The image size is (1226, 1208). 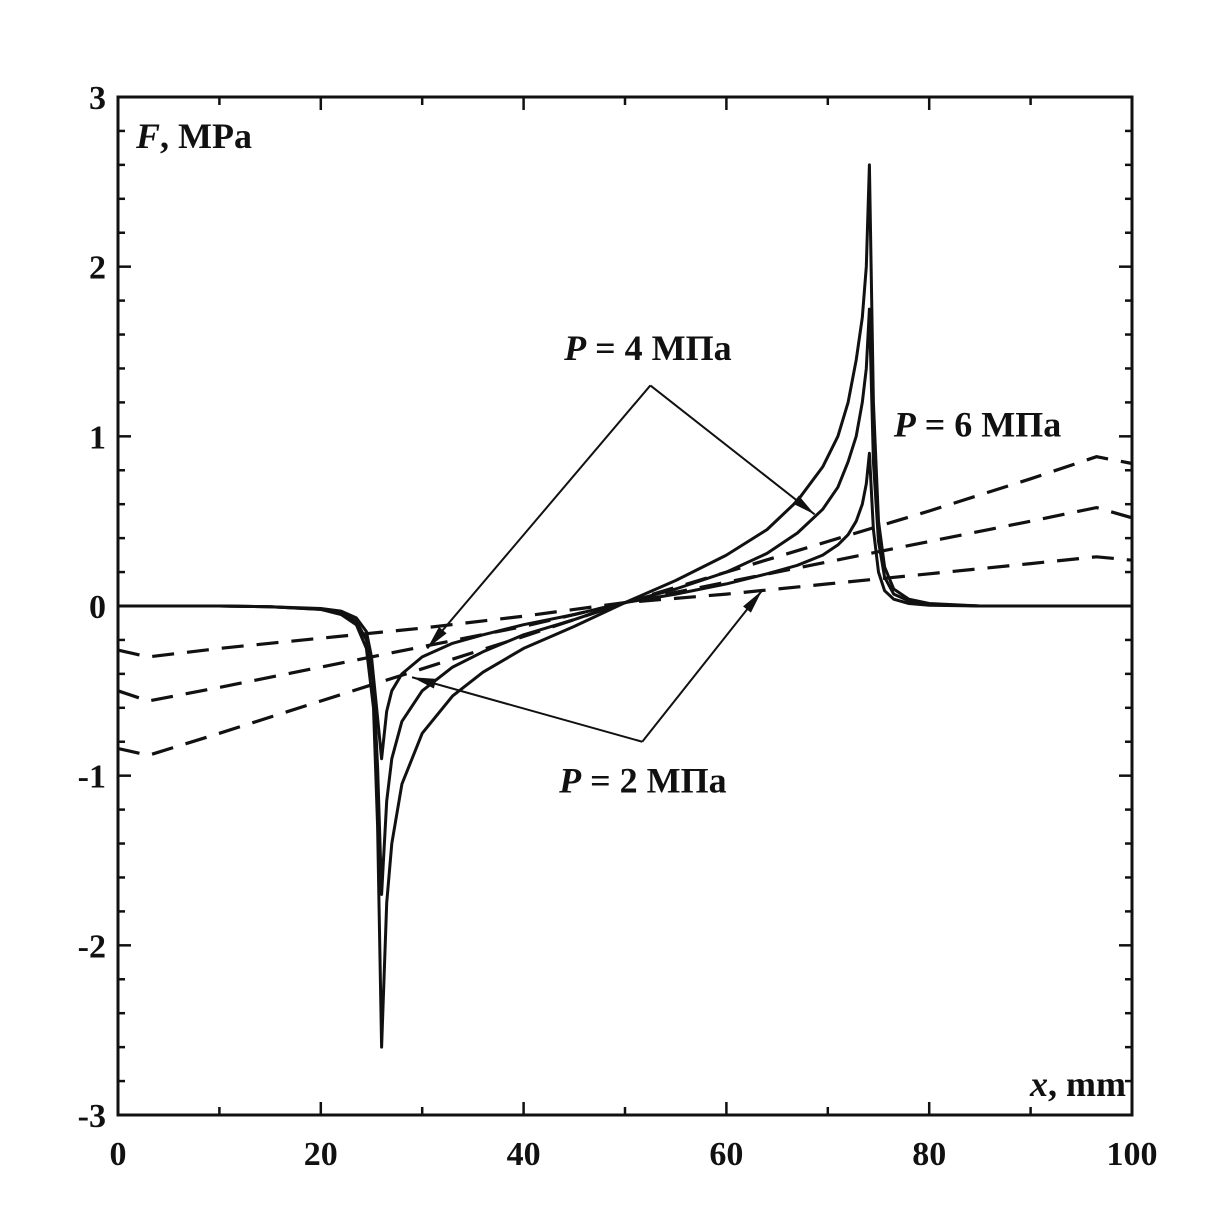 I want to click on y-axis-unit: , MPa, so click(x=206, y=136).